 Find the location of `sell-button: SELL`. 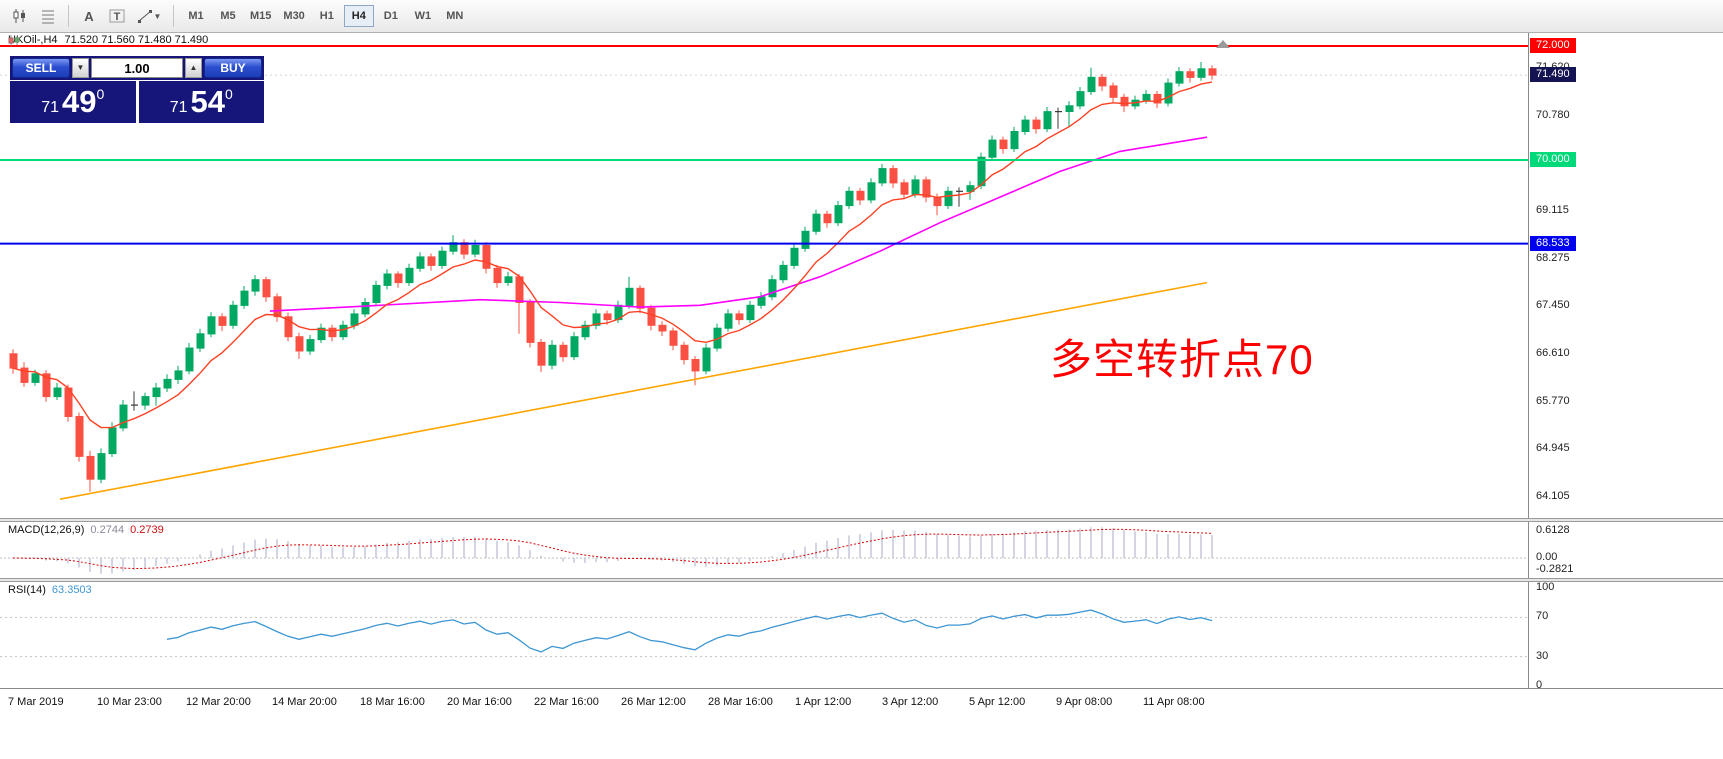

sell-button: SELL is located at coordinates (41, 68).